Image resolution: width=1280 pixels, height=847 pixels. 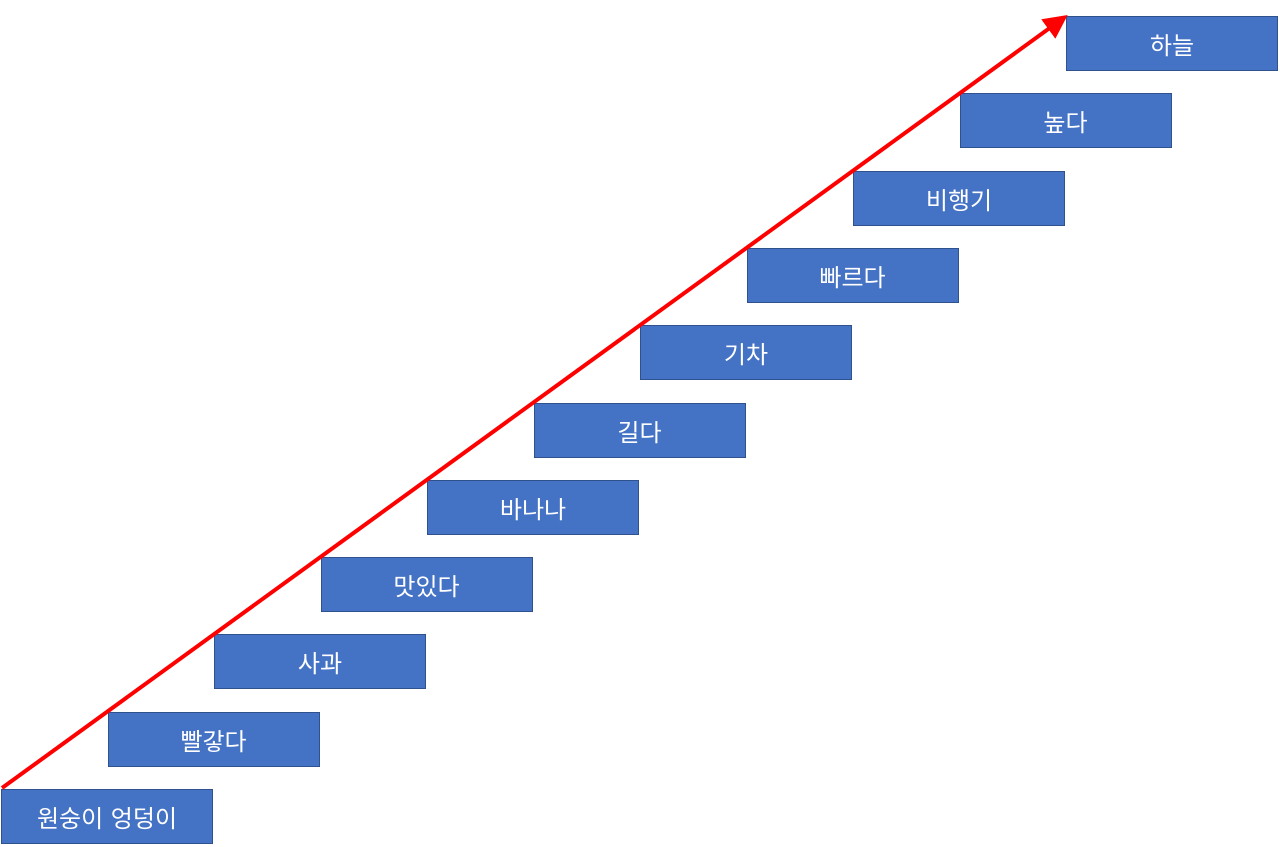 I want to click on node: 비행기, so click(x=959, y=198).